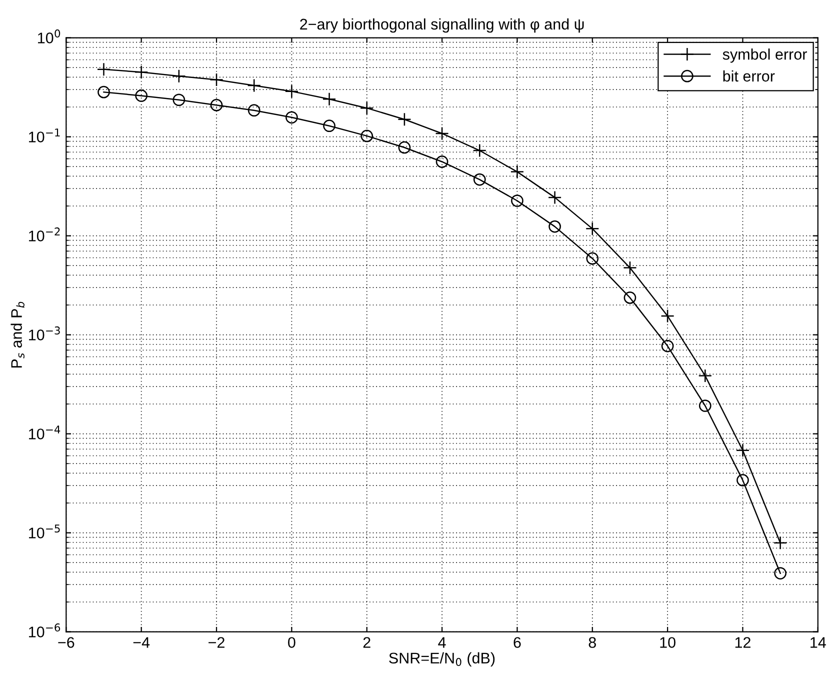  Describe the element at coordinates (141, 642) in the screenshot. I see `x-tick-label: −4` at that location.